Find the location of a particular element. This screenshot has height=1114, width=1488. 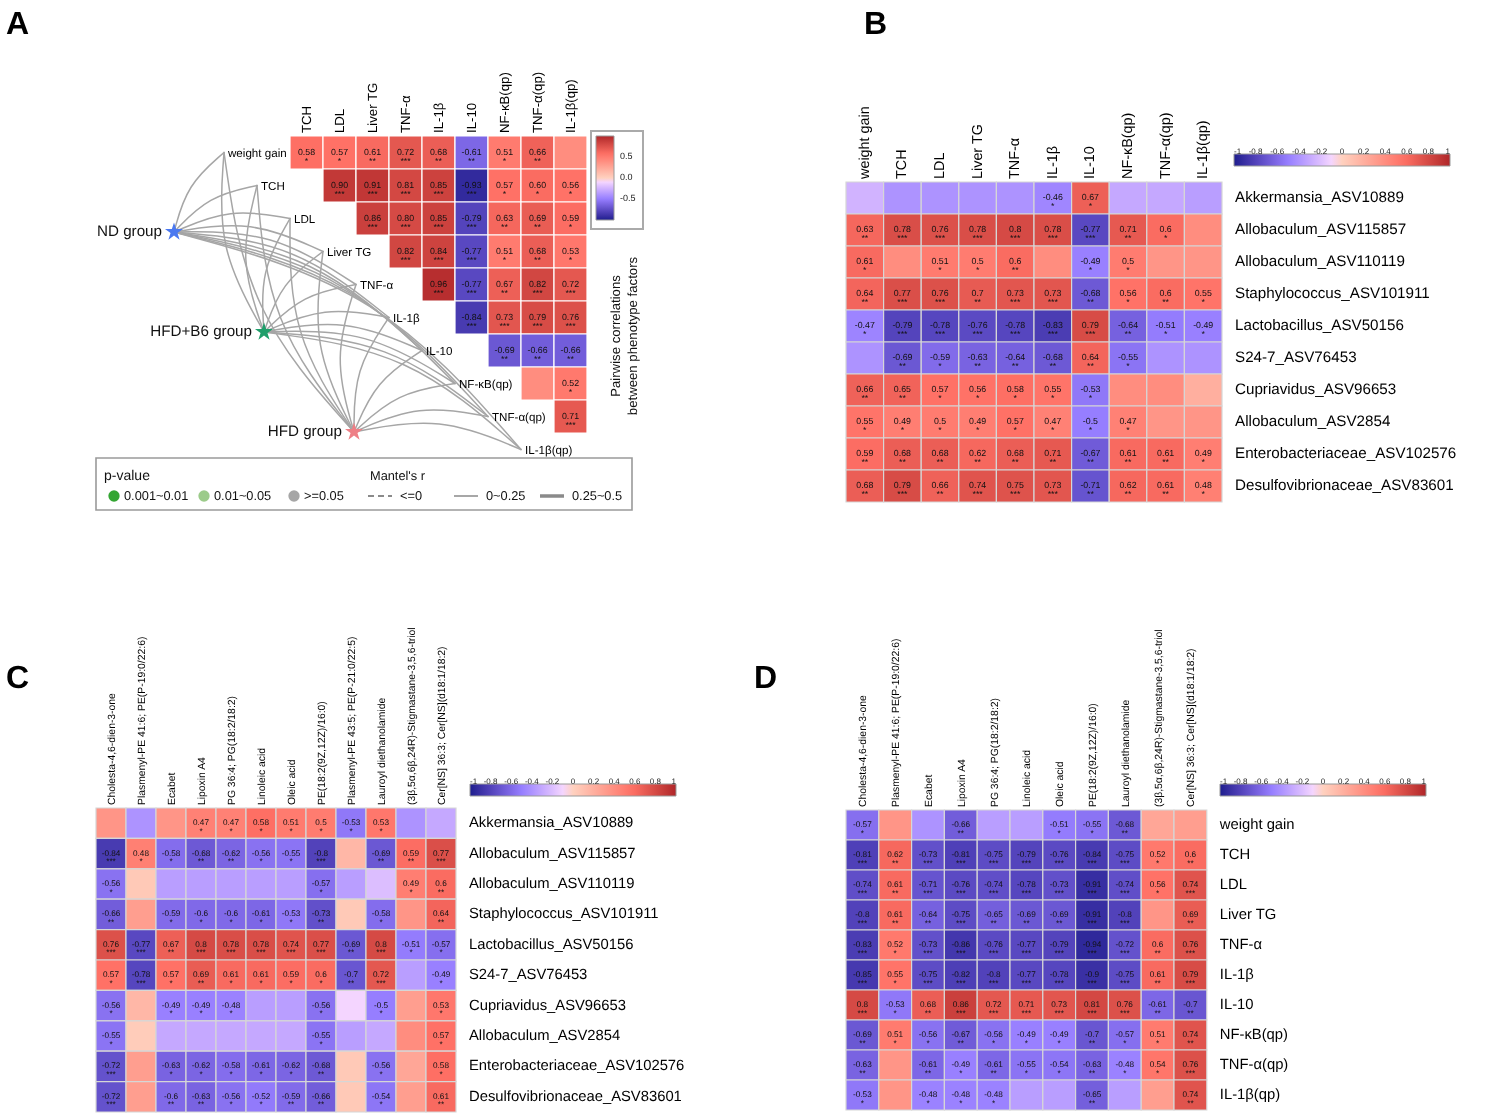

chart-title: C is located at coordinates (18, 679).